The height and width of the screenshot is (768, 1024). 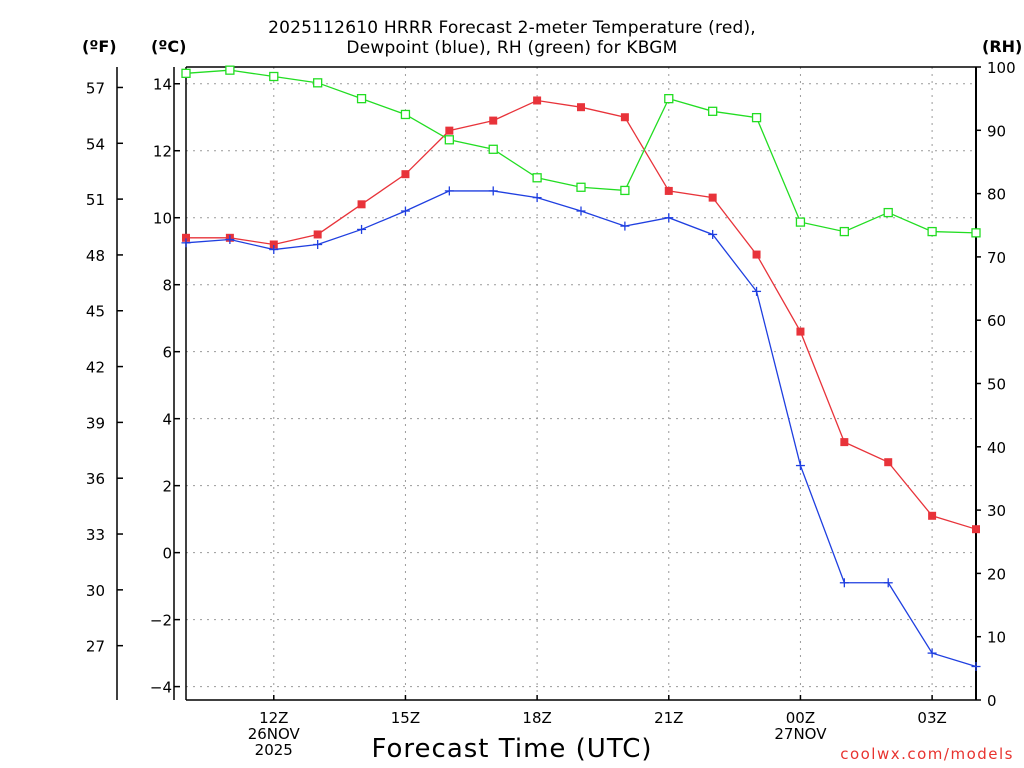 I want to click on fahrenheit-tick-label: 54, so click(x=95, y=144).